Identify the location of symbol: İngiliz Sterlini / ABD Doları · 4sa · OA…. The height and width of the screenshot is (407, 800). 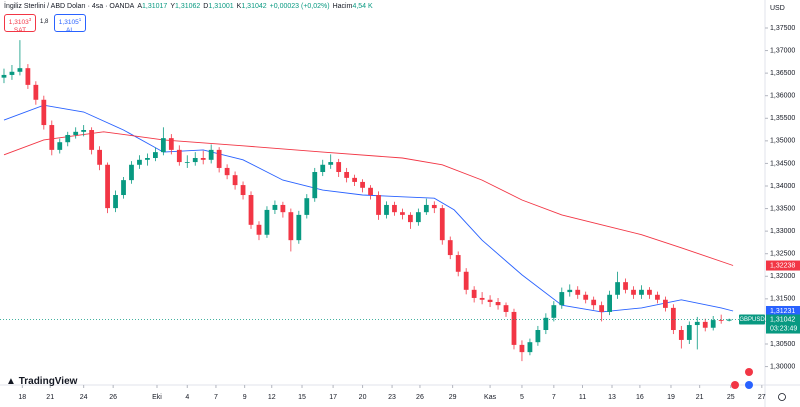
(69, 6).